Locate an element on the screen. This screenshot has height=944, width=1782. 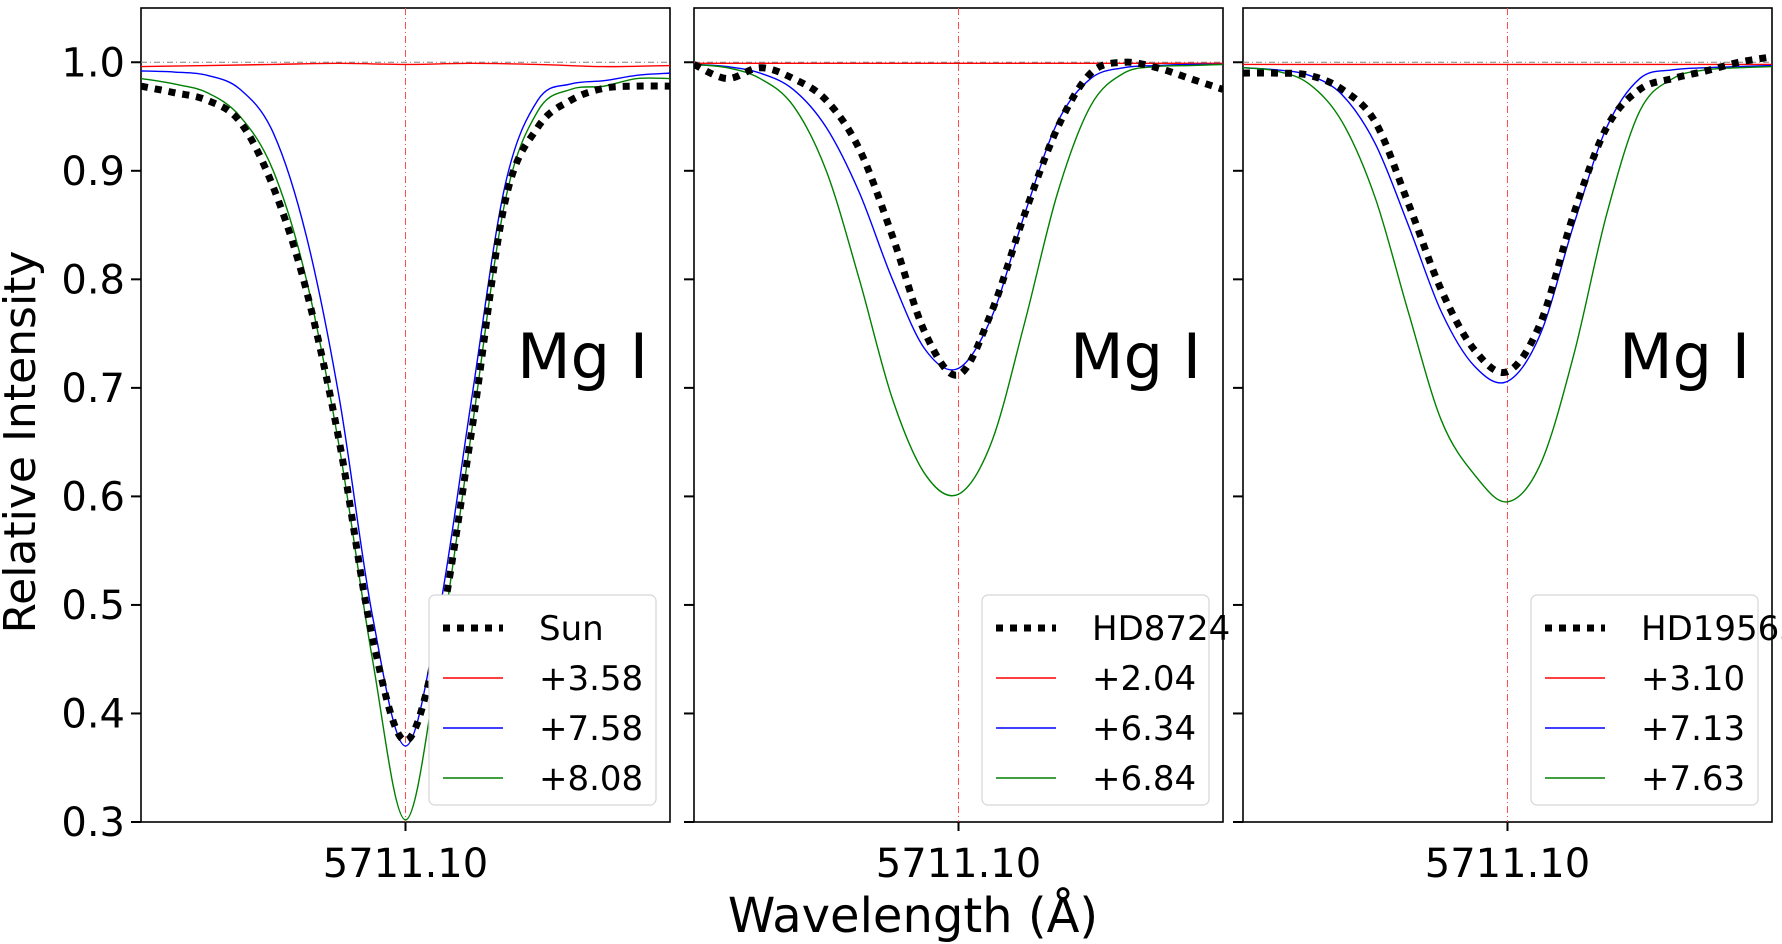
panel-3-series-4-line is located at coordinates (1507, 284).